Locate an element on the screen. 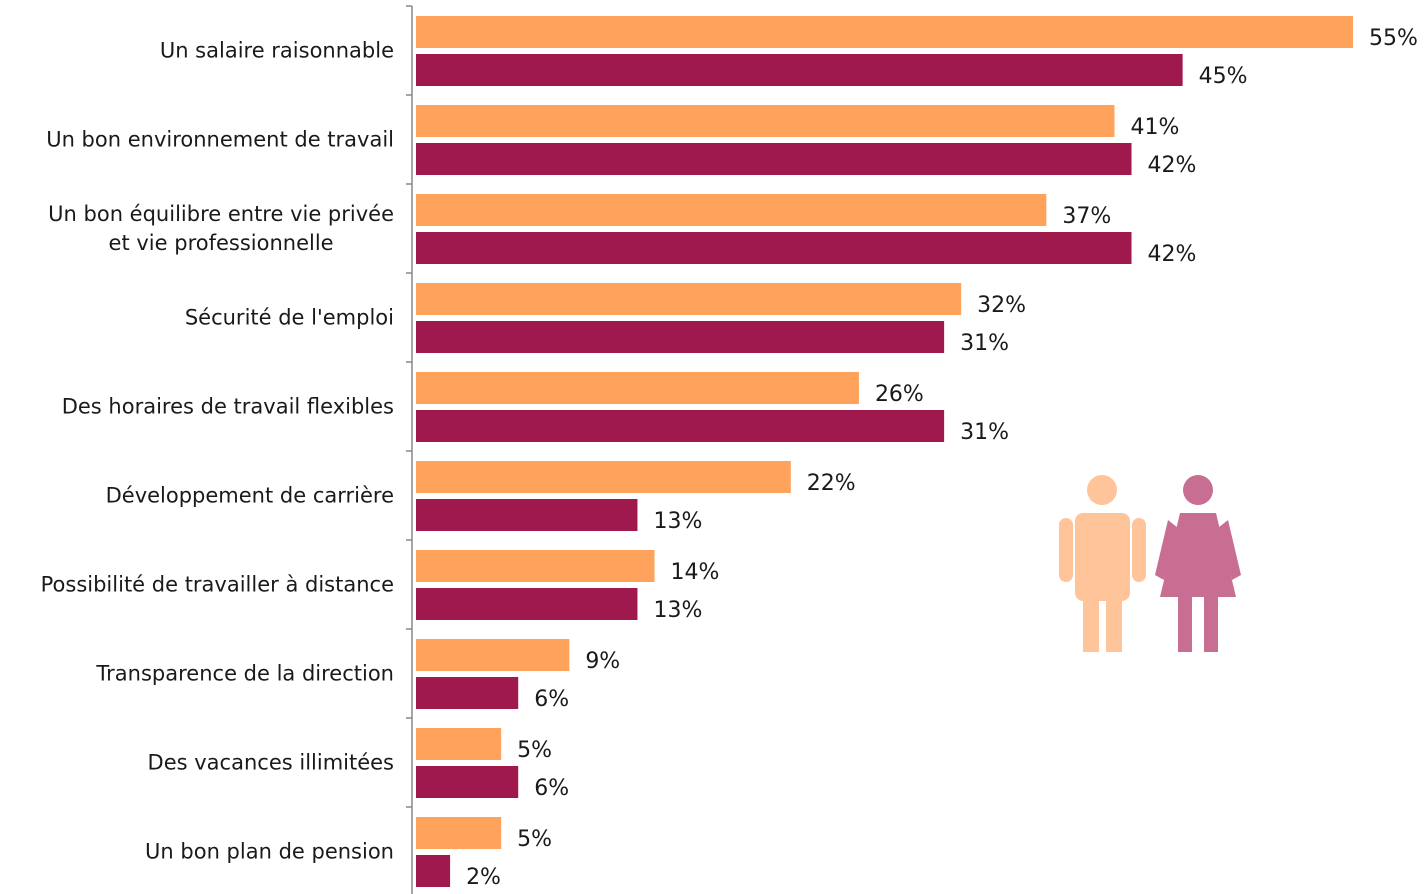  category-label: Possibilité de travailler à distance is located at coordinates (217, 584).